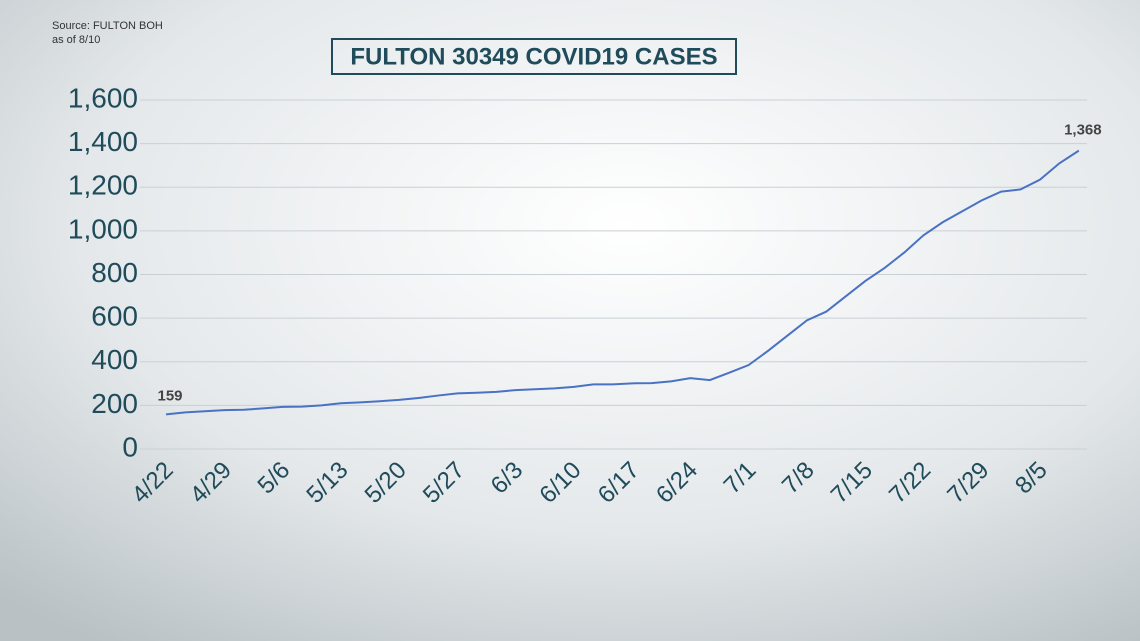 This screenshot has width=1140, height=641. Describe the element at coordinates (103, 141) in the screenshot. I see `y-tick-label: 1,400` at that location.